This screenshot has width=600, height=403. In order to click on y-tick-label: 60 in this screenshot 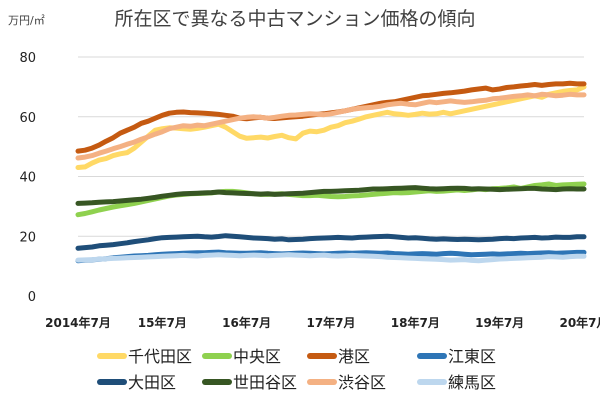, I will do `click(27, 118)`.